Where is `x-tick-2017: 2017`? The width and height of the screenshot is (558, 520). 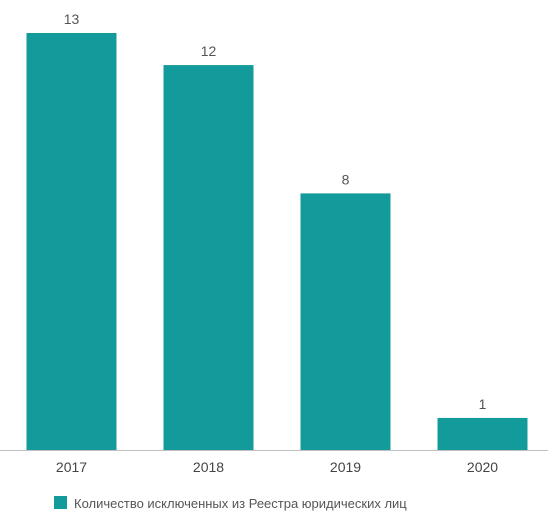
x-tick-2017: 2017 is located at coordinates (71, 467).